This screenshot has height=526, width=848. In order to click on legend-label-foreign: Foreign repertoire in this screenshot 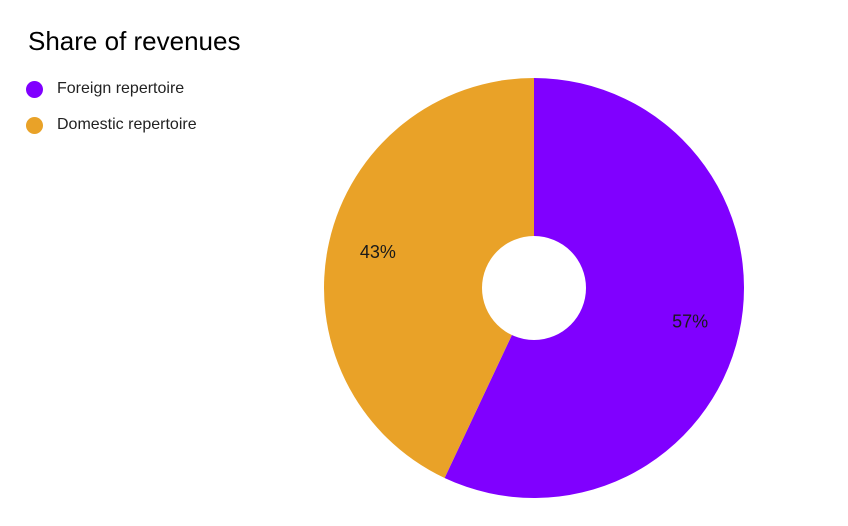, I will do `click(121, 88)`.